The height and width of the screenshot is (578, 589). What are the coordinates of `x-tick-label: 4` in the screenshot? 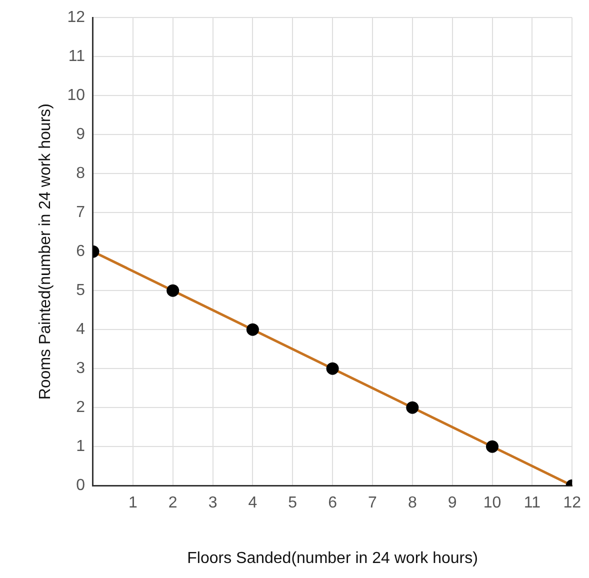 It's located at (253, 503).